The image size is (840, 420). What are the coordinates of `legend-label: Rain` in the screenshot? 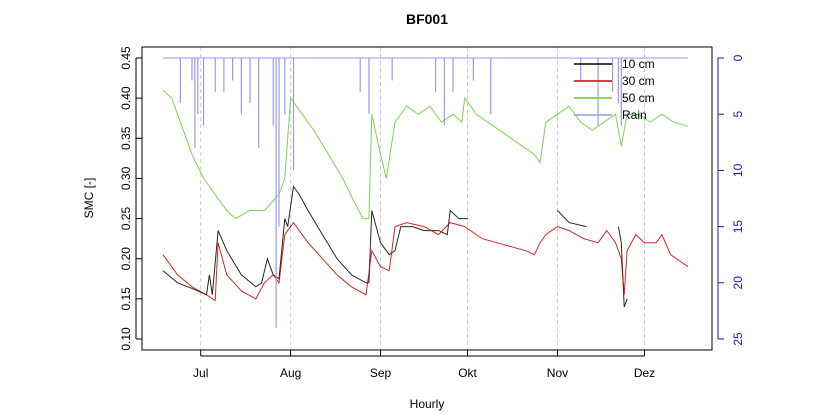 It's located at (634, 115).